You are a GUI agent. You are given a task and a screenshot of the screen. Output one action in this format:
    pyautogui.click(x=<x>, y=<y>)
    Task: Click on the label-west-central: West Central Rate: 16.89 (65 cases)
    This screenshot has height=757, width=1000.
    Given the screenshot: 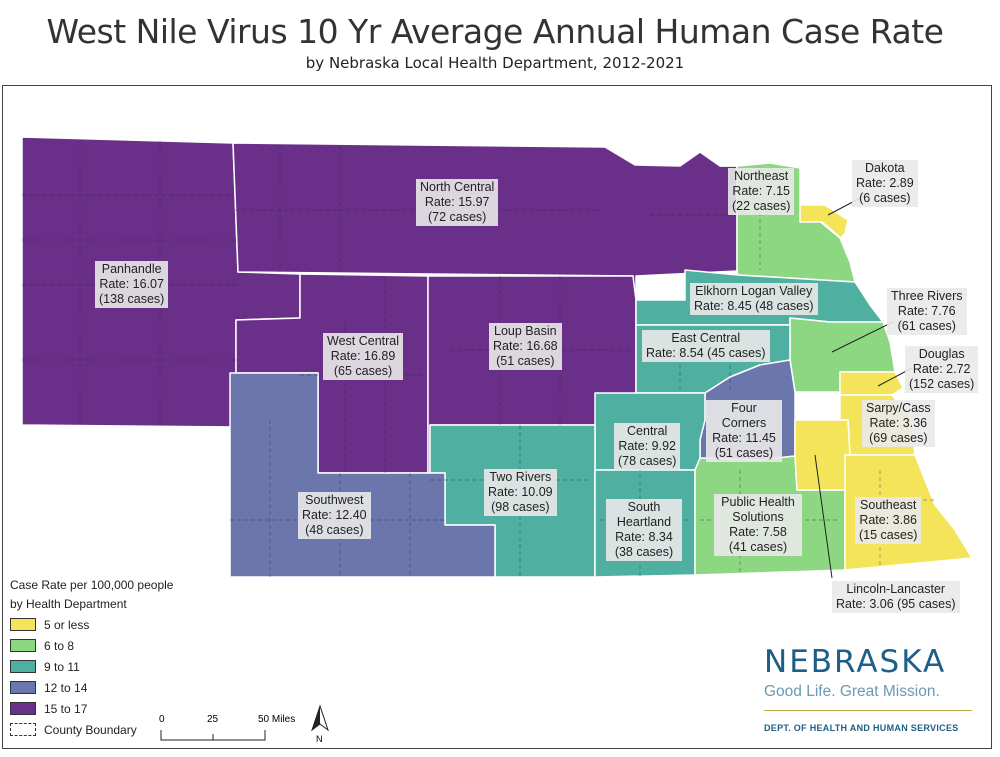 What is the action you would take?
    pyautogui.click(x=363, y=356)
    